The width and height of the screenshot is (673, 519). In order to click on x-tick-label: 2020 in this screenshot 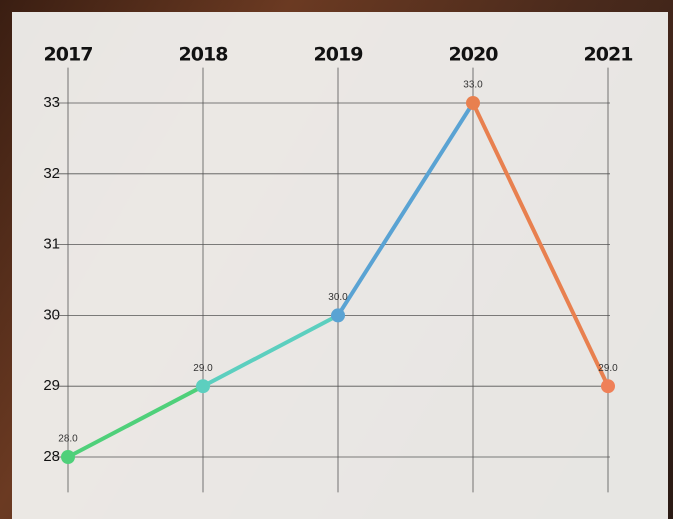, I will do `click(474, 55)`.